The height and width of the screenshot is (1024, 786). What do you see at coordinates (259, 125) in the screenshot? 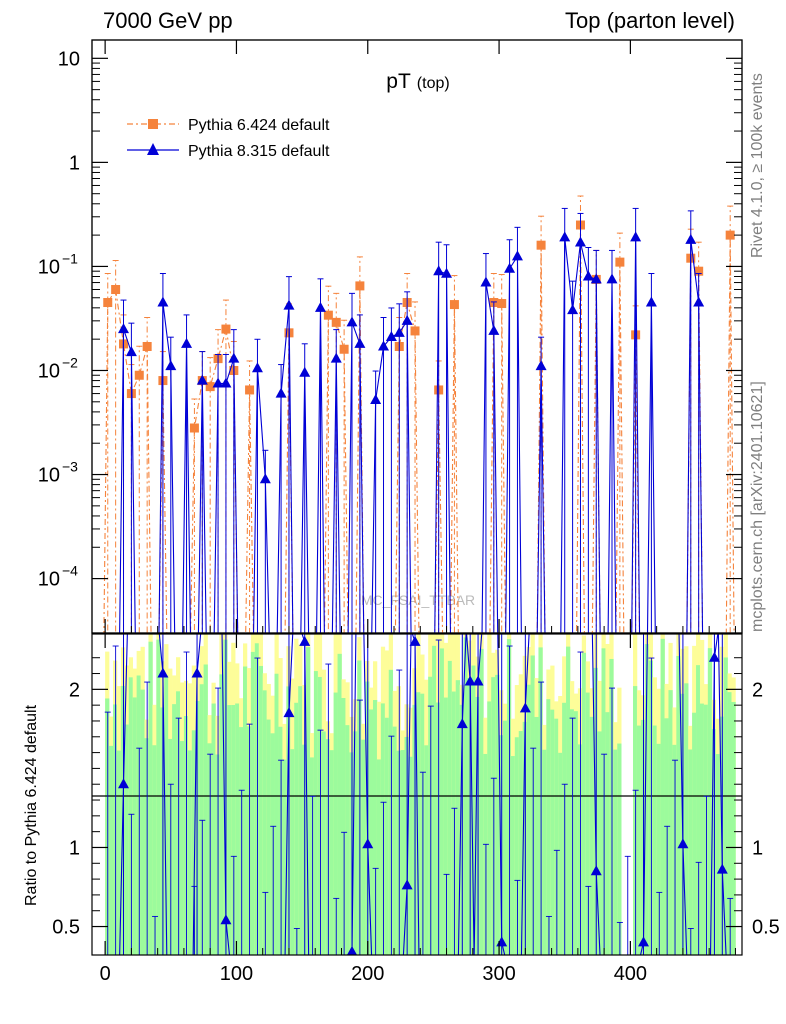
I see `legend-label-pythia6: Pythia 6.424 default` at bounding box center [259, 125].